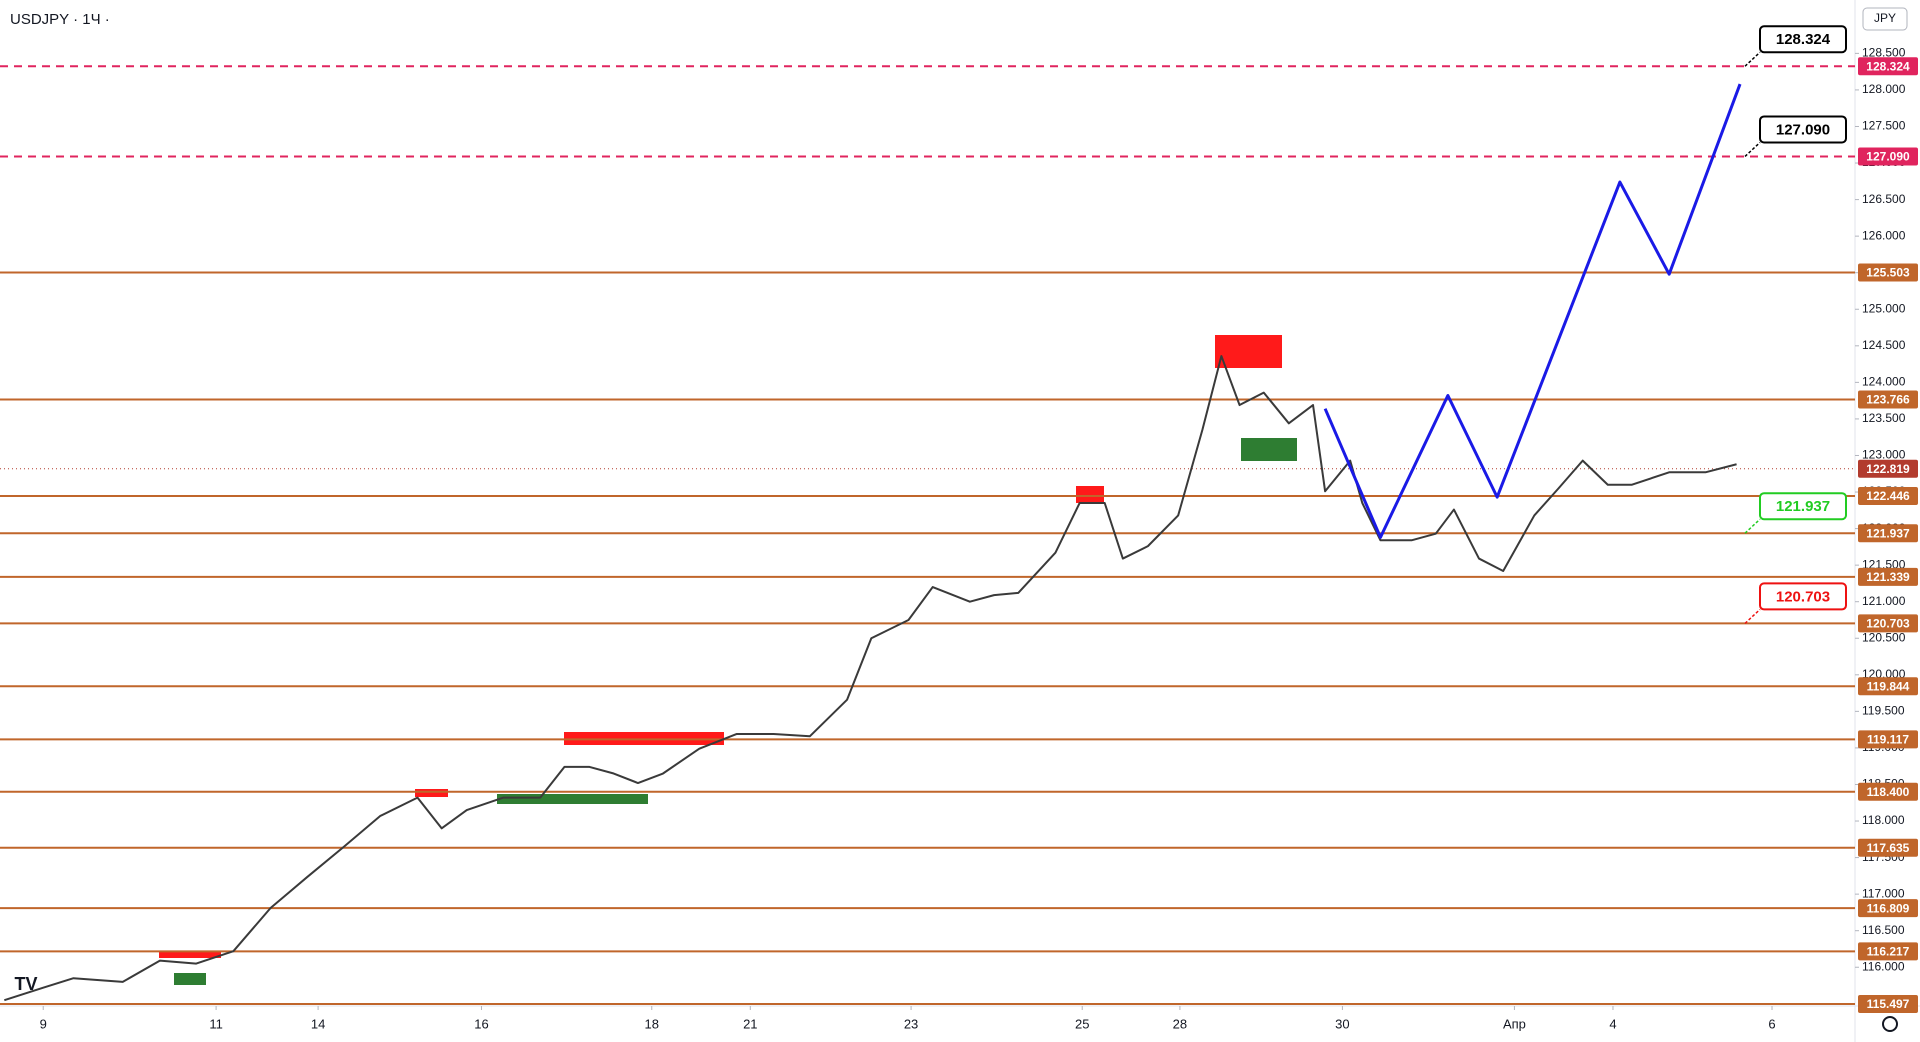 This screenshot has width=1920, height=1042. What do you see at coordinates (1890, 1024) in the screenshot?
I see `settings-icon` at bounding box center [1890, 1024].